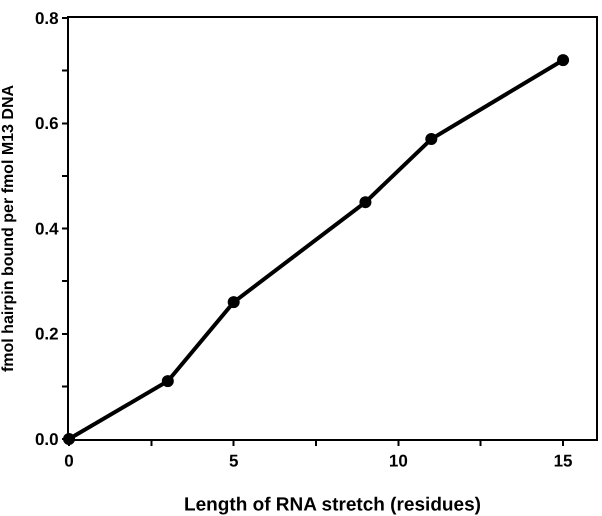 The height and width of the screenshot is (516, 602). I want to click on text: 0.0, so click(46, 439).